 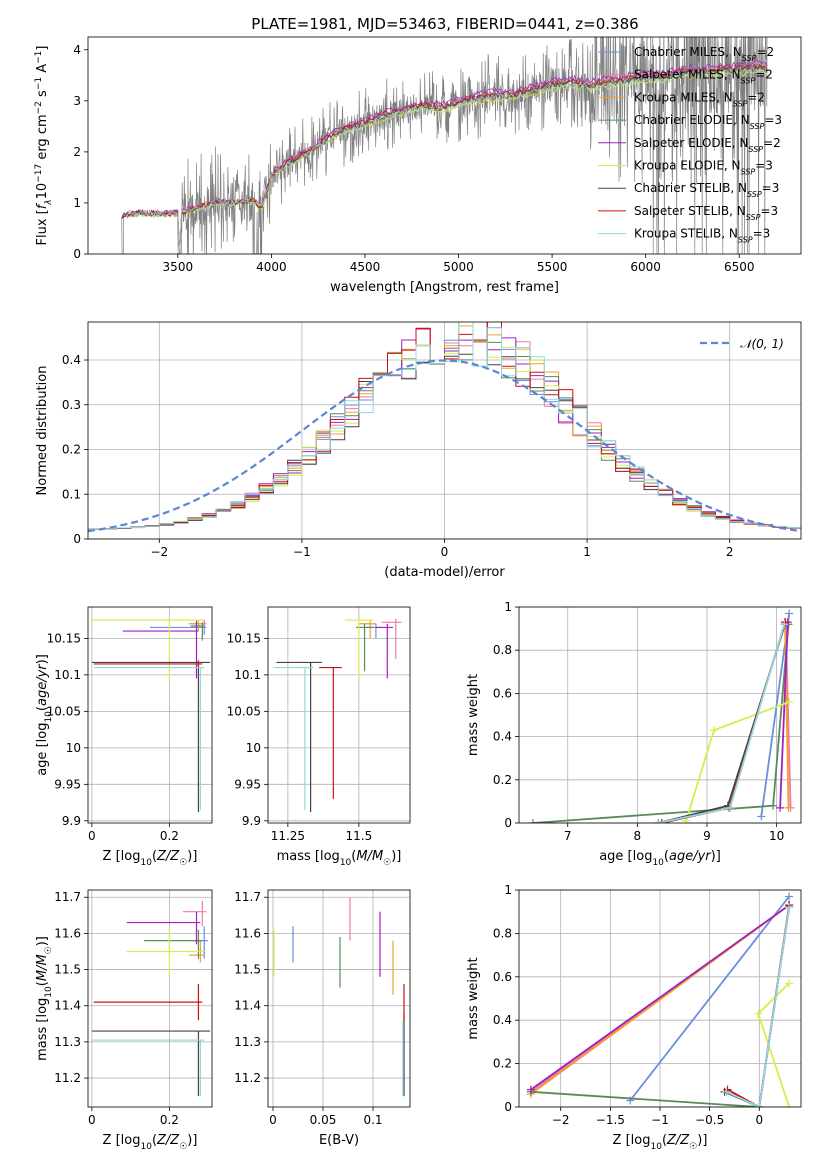 What do you see at coordinates (178, 267) in the screenshot?
I see `x-tick-label: 3500` at bounding box center [178, 267].